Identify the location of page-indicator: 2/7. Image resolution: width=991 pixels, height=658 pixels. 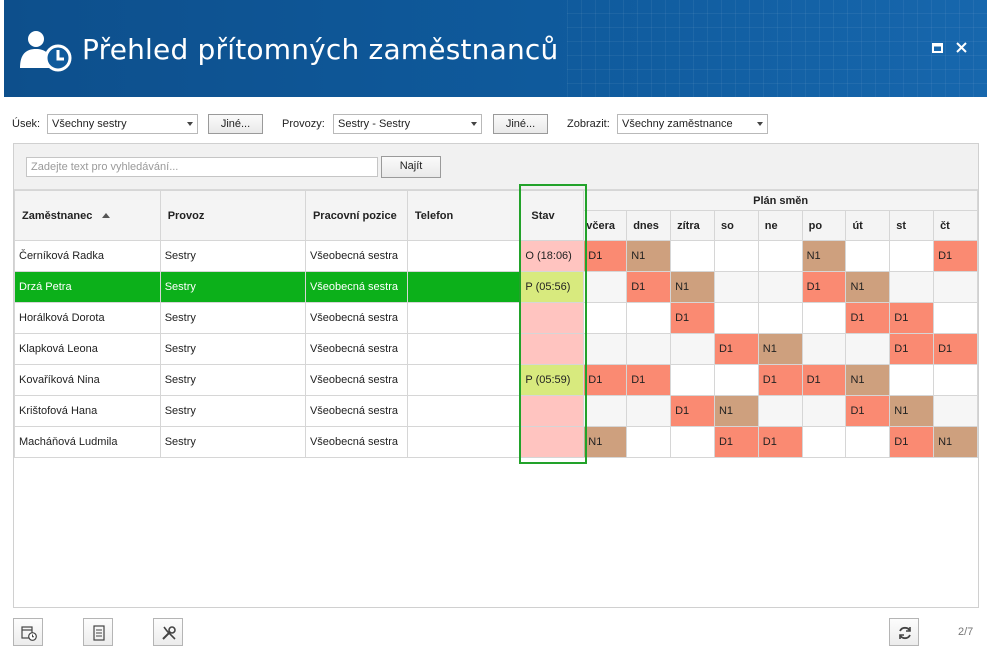
(966, 632).